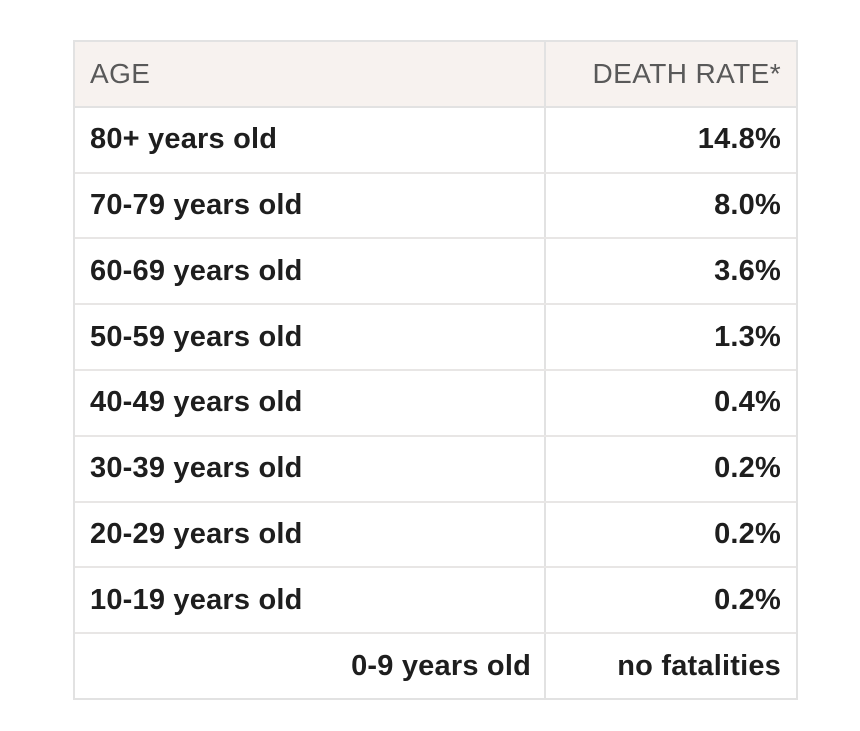 This screenshot has height=731, width=860. I want to click on table-row: 20-29 years old 0.2%, so click(435, 535).